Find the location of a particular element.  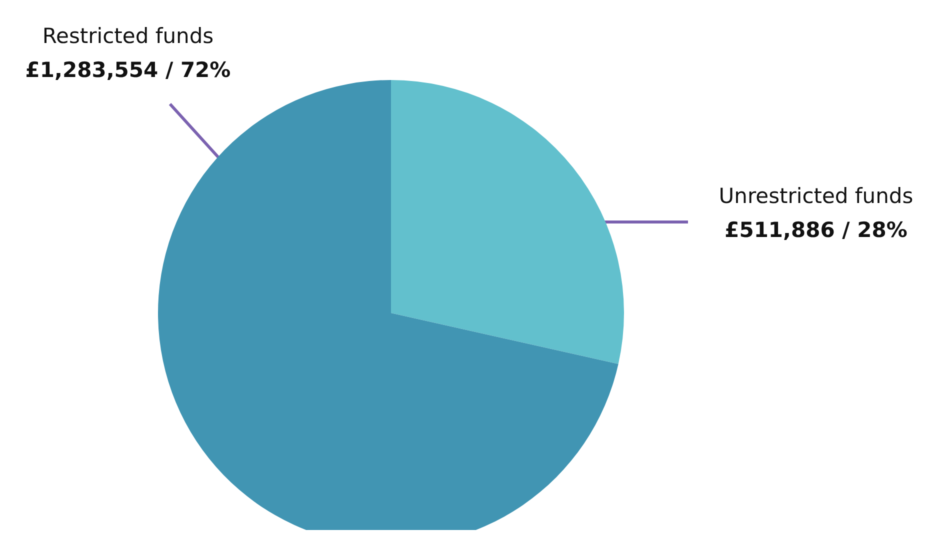

data-label: £1,283,554 / 72% is located at coordinates (128, 70).